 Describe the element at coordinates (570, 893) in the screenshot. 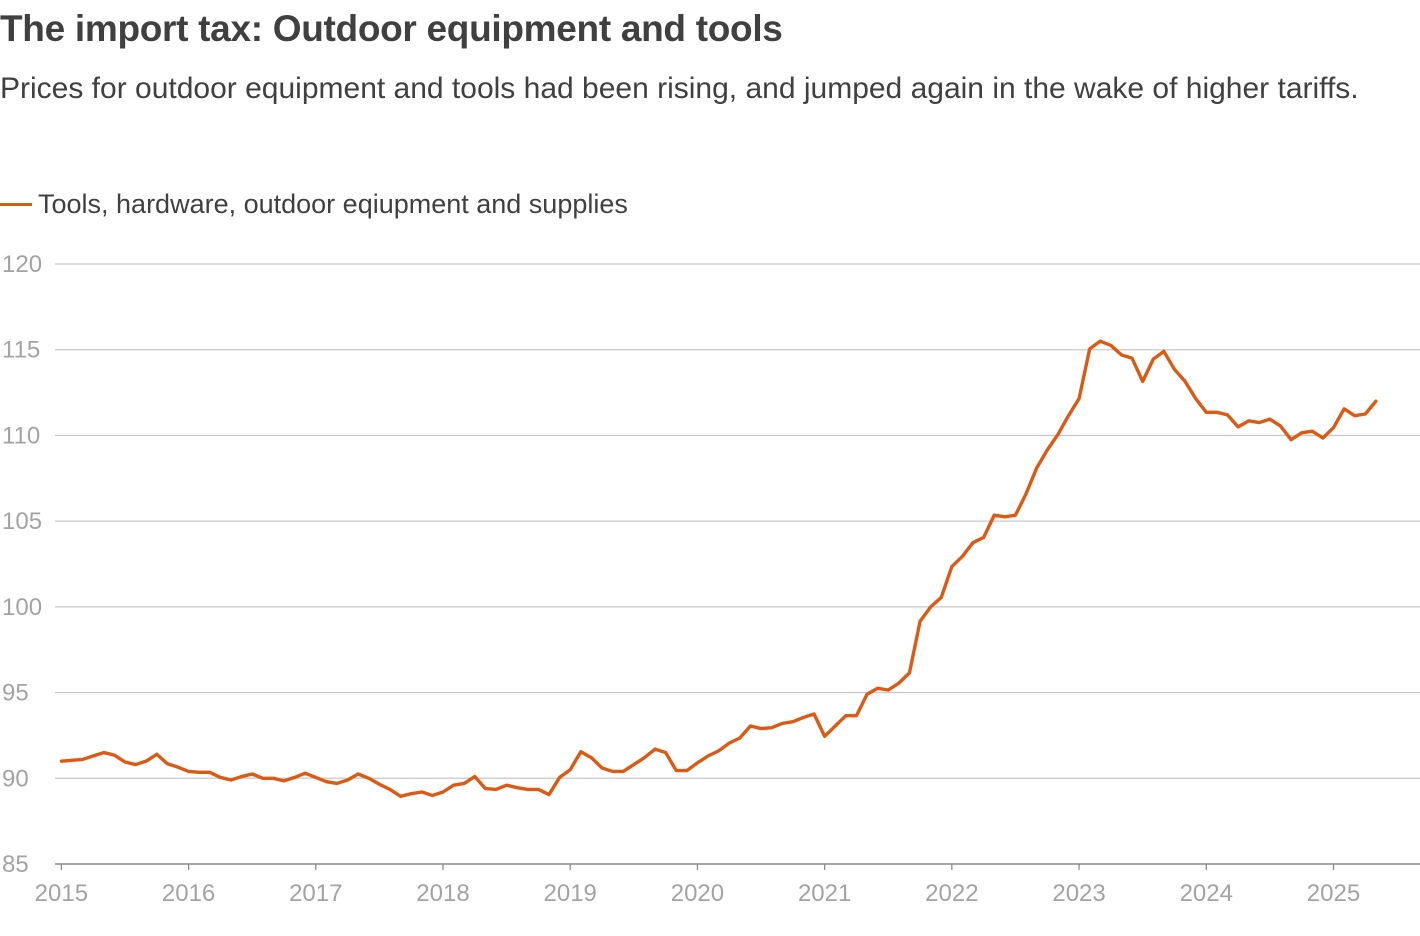

I see `x-tick-label: 2019` at that location.